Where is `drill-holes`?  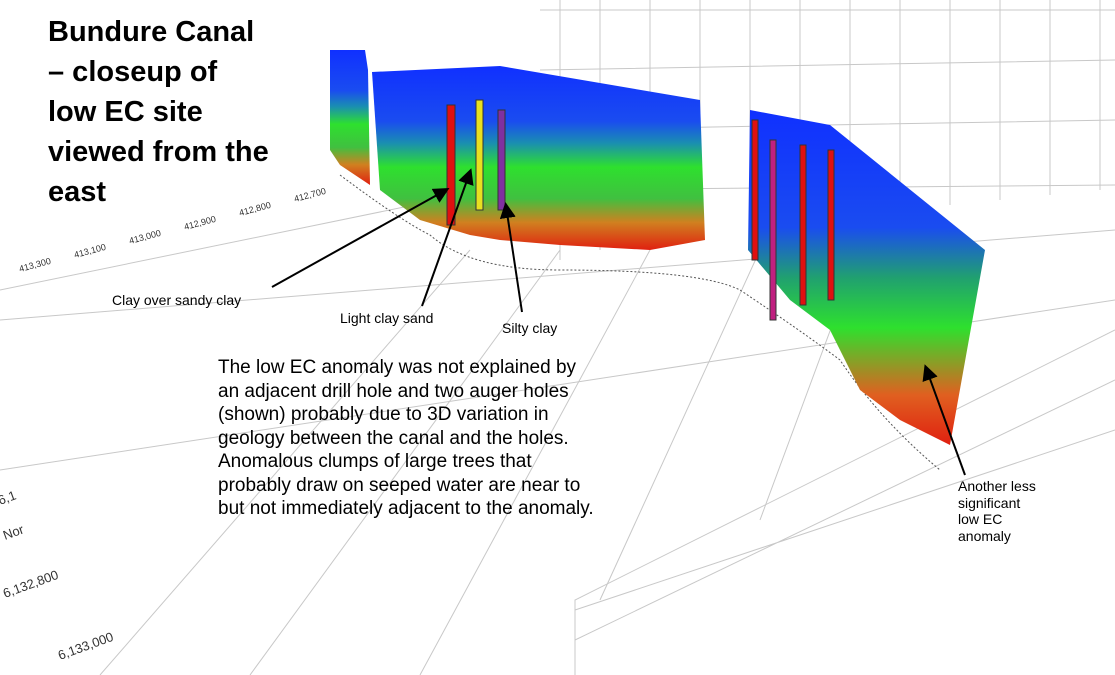
drill-holes is located at coordinates (640, 210).